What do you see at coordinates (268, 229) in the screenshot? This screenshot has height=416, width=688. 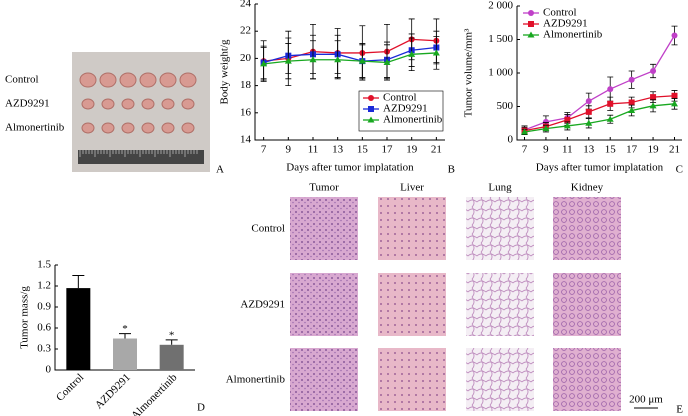 I see `row-label: Control` at bounding box center [268, 229].